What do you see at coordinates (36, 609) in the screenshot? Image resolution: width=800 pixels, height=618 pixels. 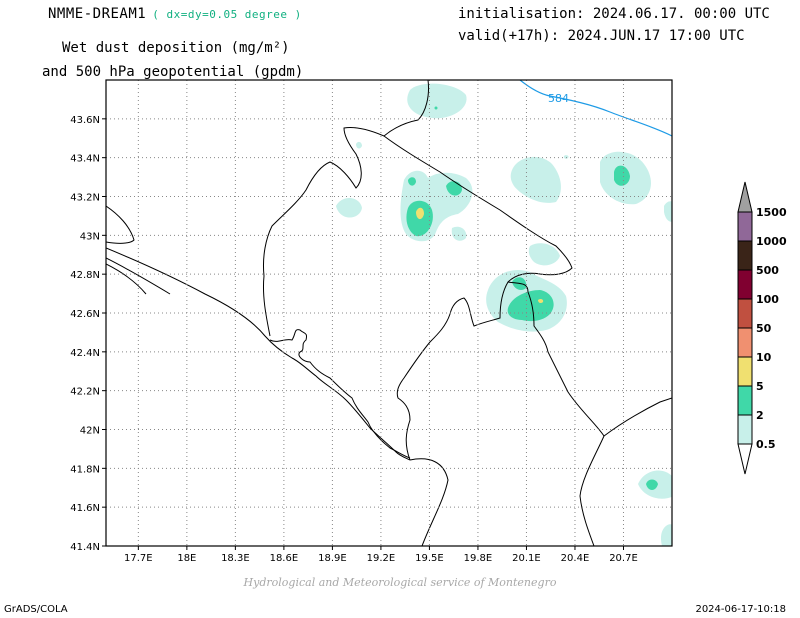 I see `software-label: GrADS/COLA` at bounding box center [36, 609].